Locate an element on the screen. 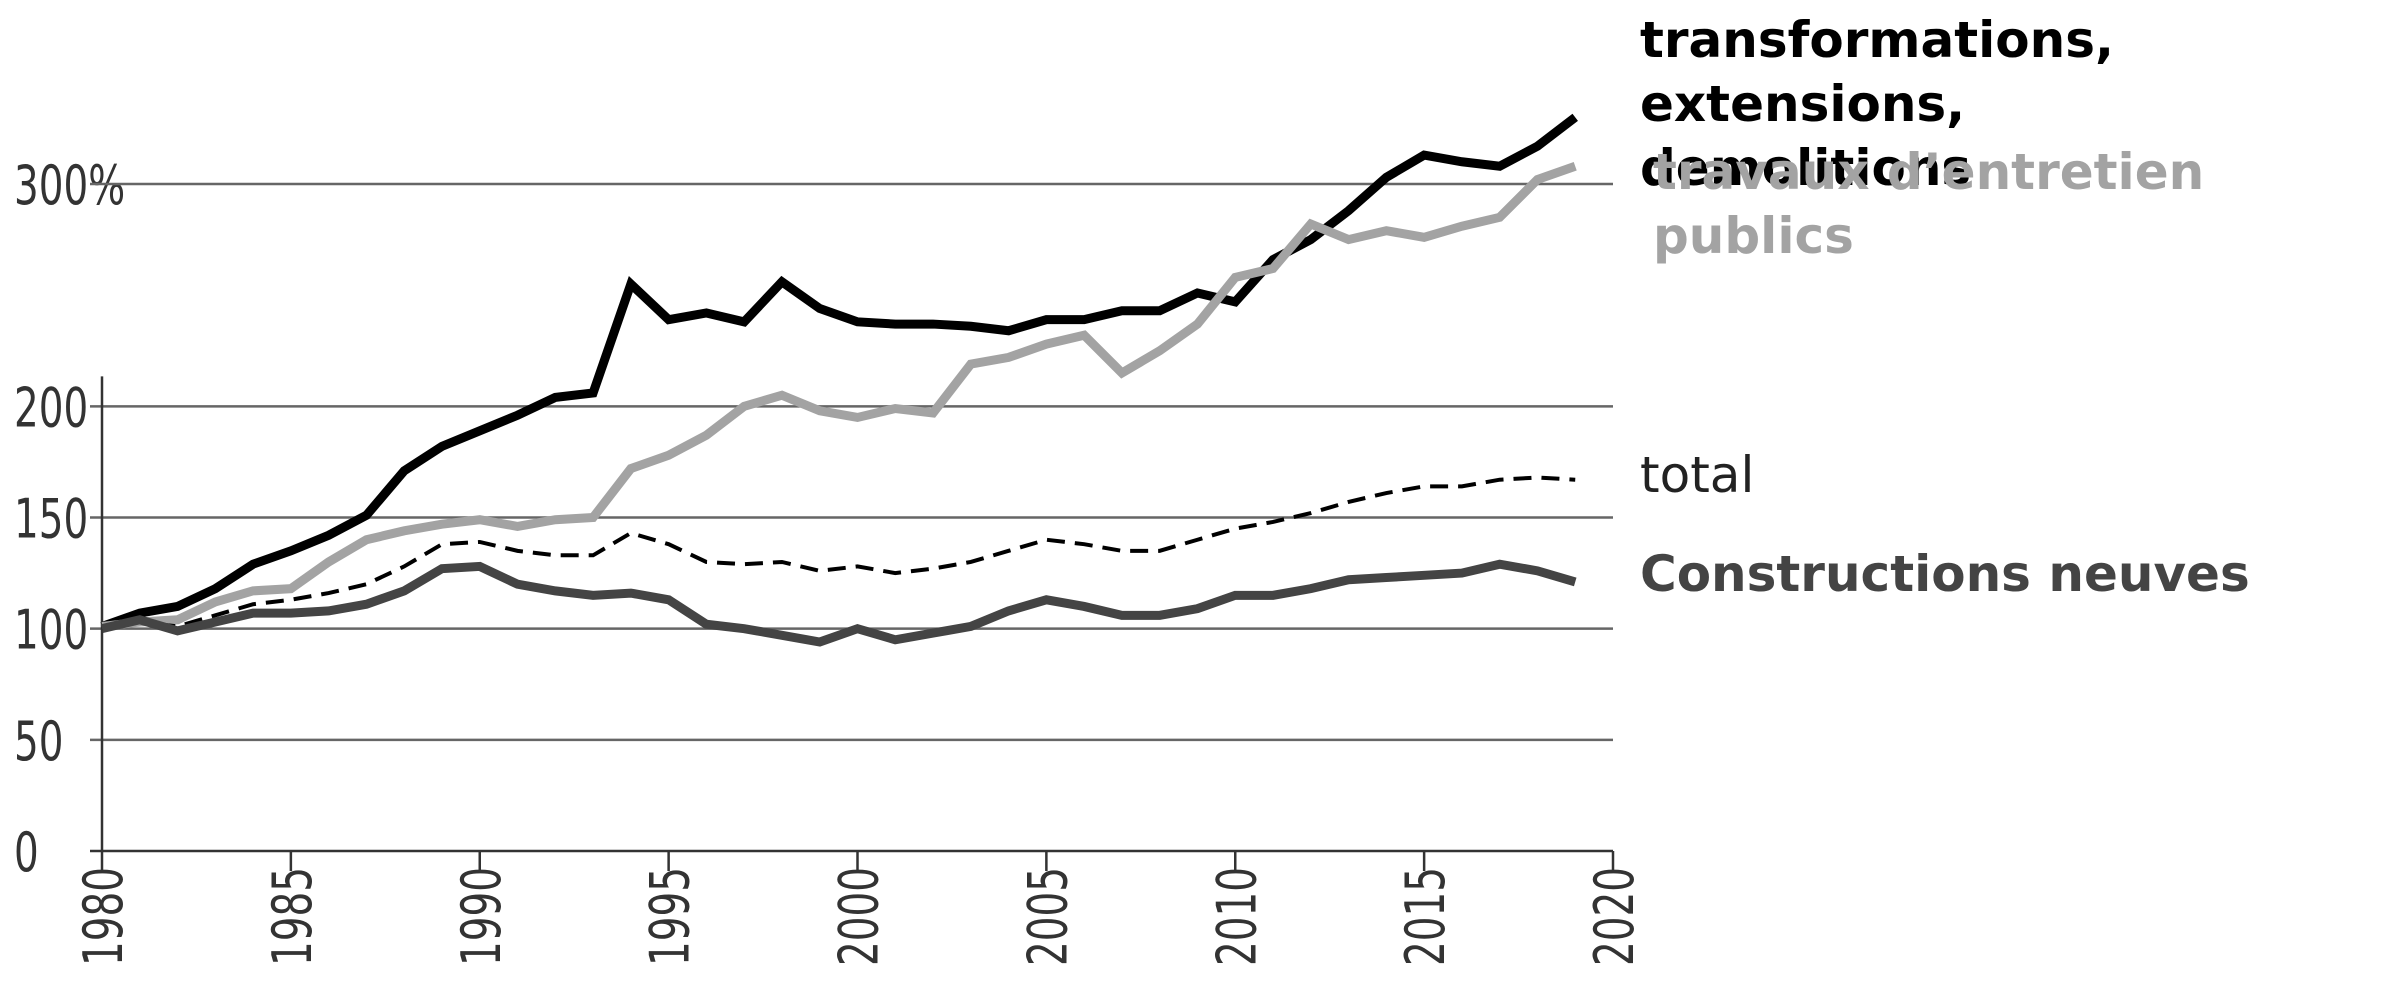  y-tick-label: 150 is located at coordinates (51, 519).